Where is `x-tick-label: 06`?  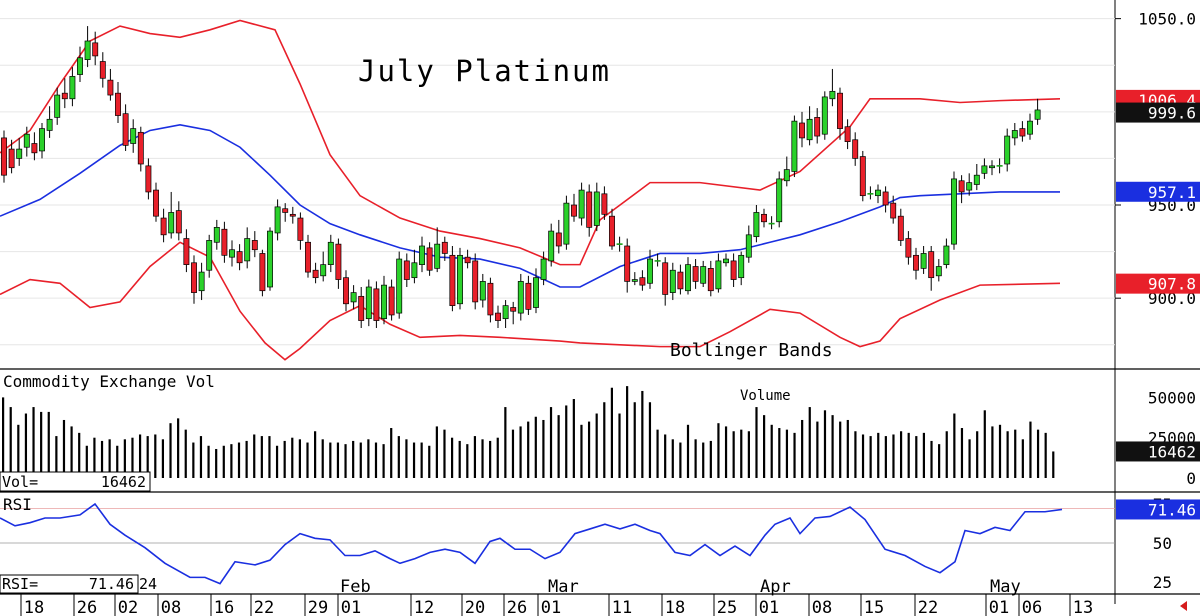 x-tick-label: 06 is located at coordinates (1032, 607).